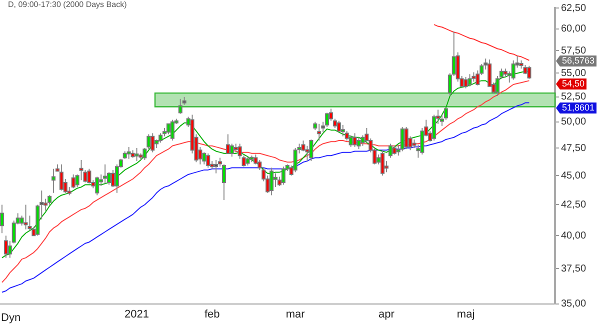  I want to click on y-tick-label: 57,50, so click(573, 50).